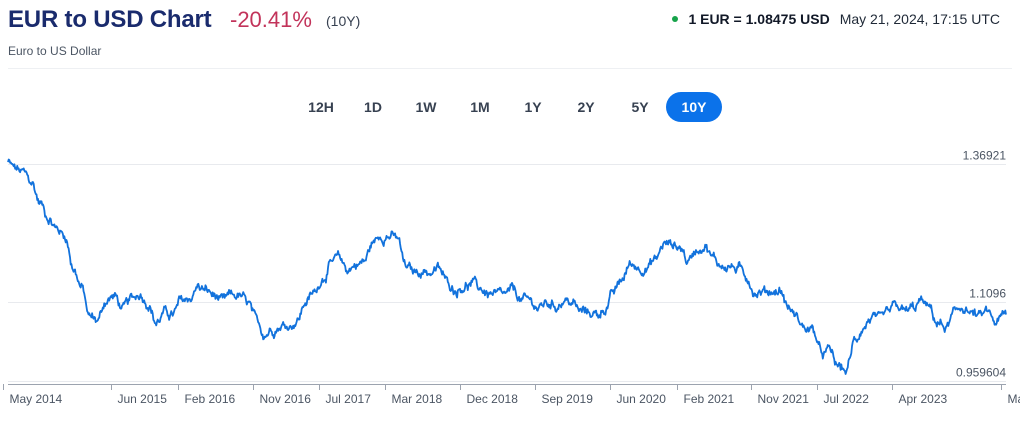 The width and height of the screenshot is (1020, 434). I want to click on x-tick-label: Sep 2019, so click(568, 399).